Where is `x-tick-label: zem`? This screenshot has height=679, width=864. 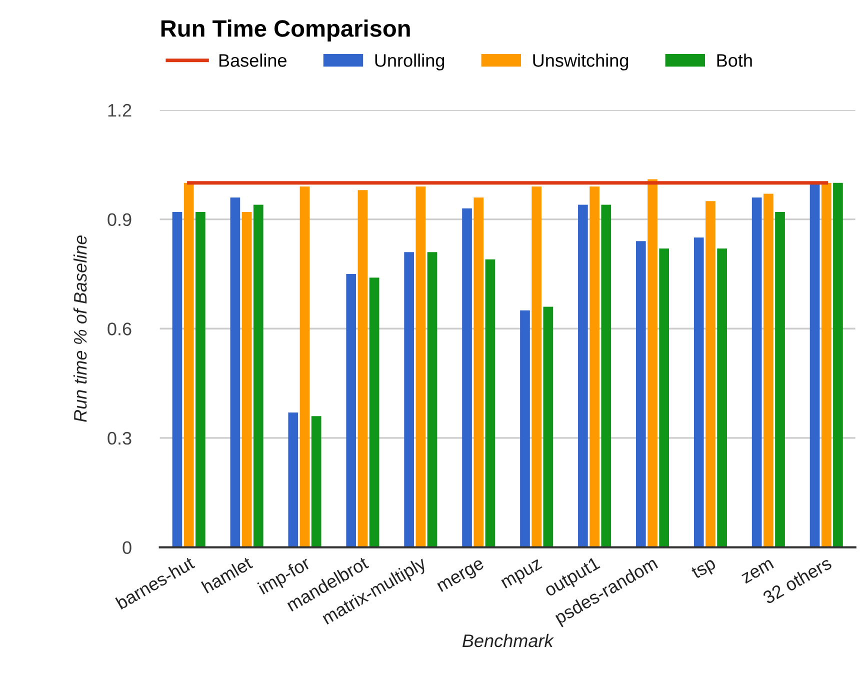
x-tick-label: zem is located at coordinates (757, 571).